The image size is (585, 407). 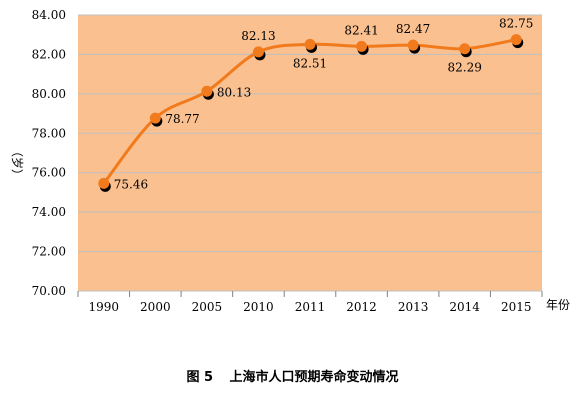 I want to click on y-tick-label: 84.00, so click(x=49, y=15).